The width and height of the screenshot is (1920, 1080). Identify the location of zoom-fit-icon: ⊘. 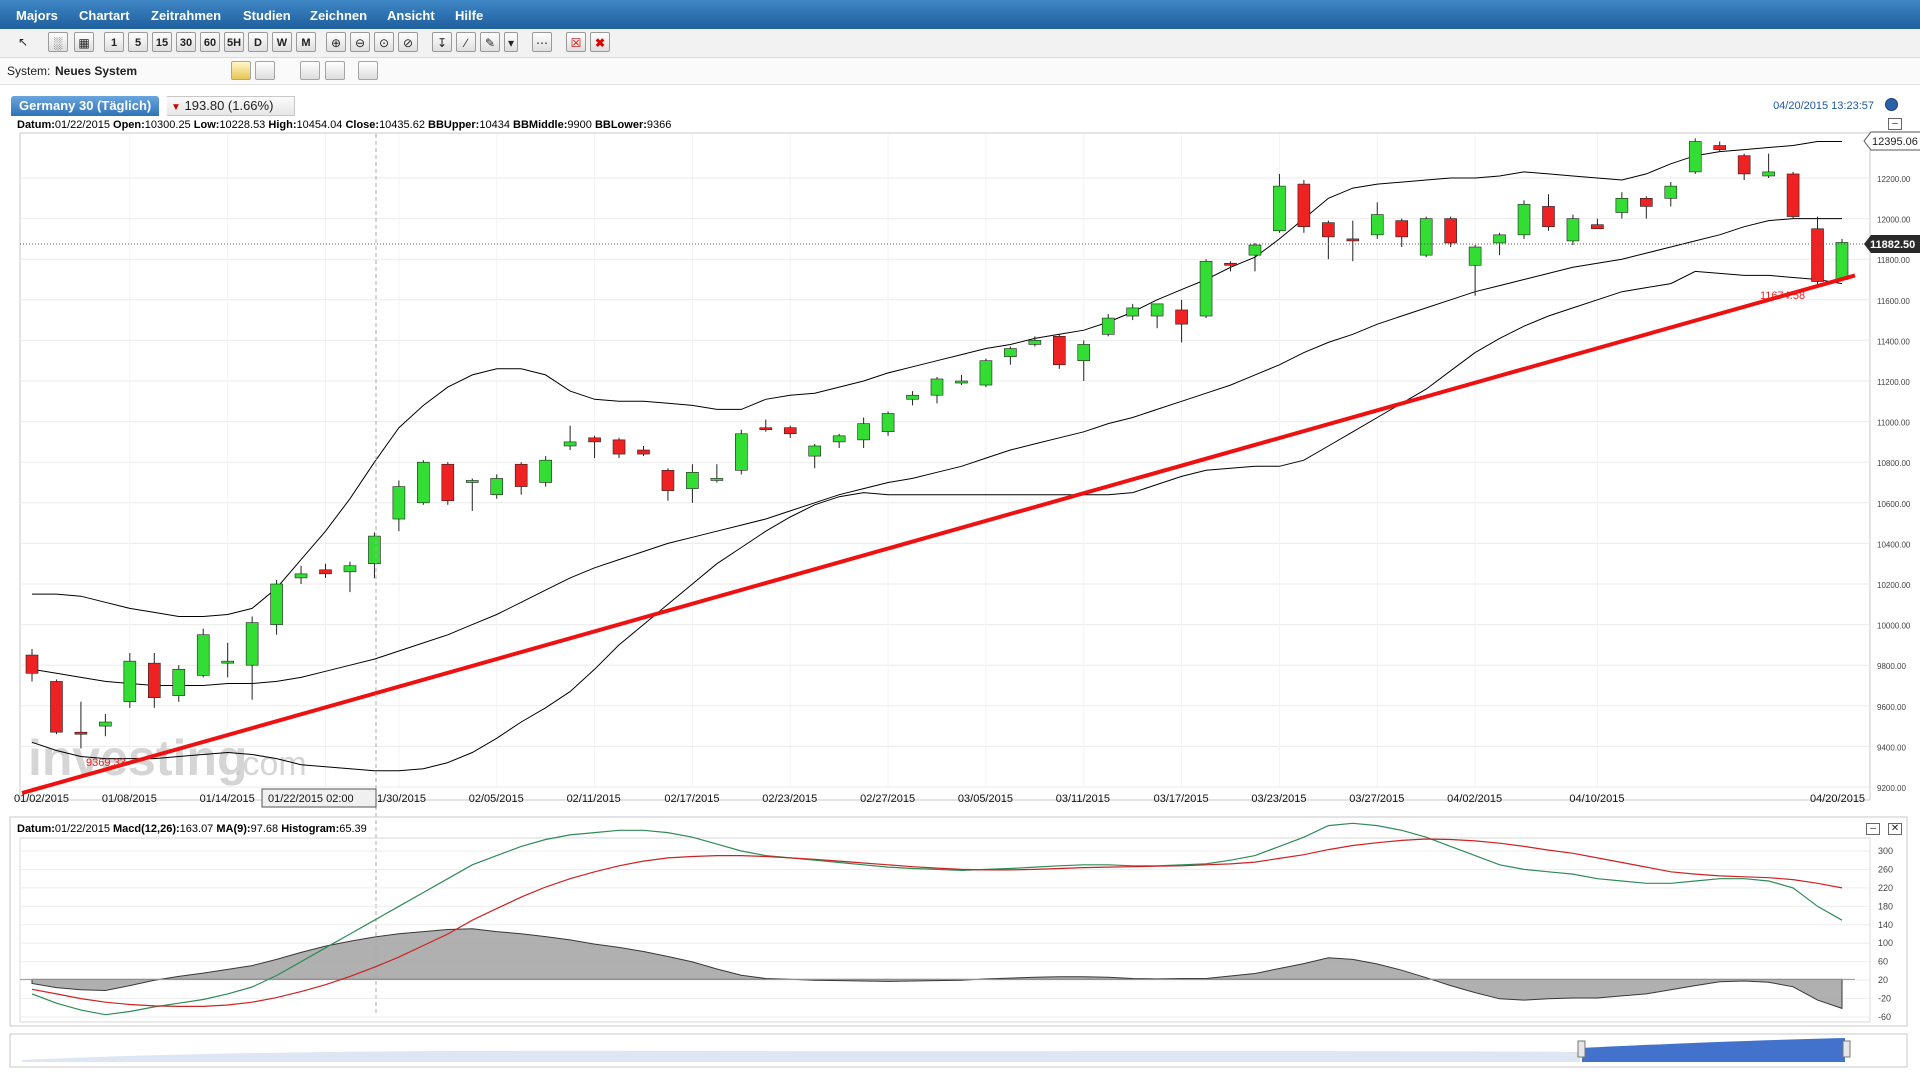
(408, 42).